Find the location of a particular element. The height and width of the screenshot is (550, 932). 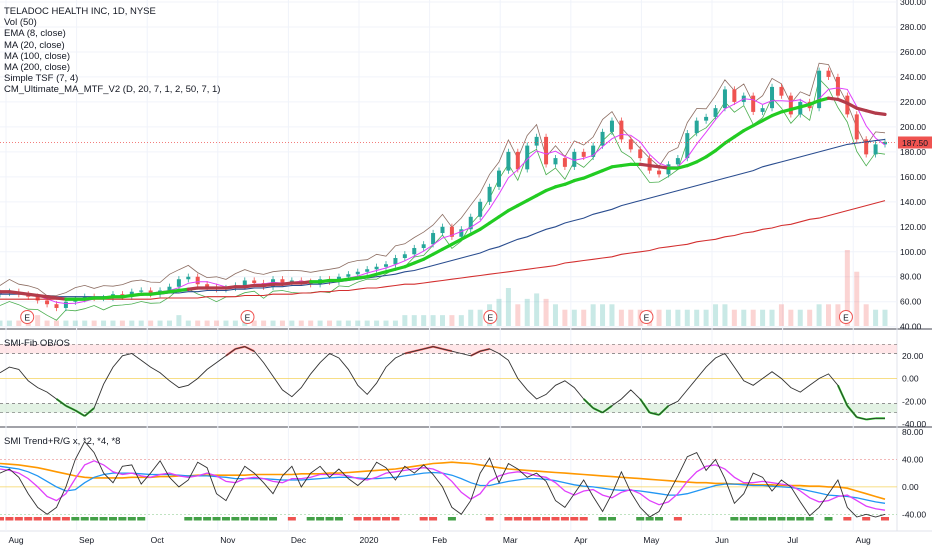

smi-fib-tick-label: 0.00 is located at coordinates (910, 379).